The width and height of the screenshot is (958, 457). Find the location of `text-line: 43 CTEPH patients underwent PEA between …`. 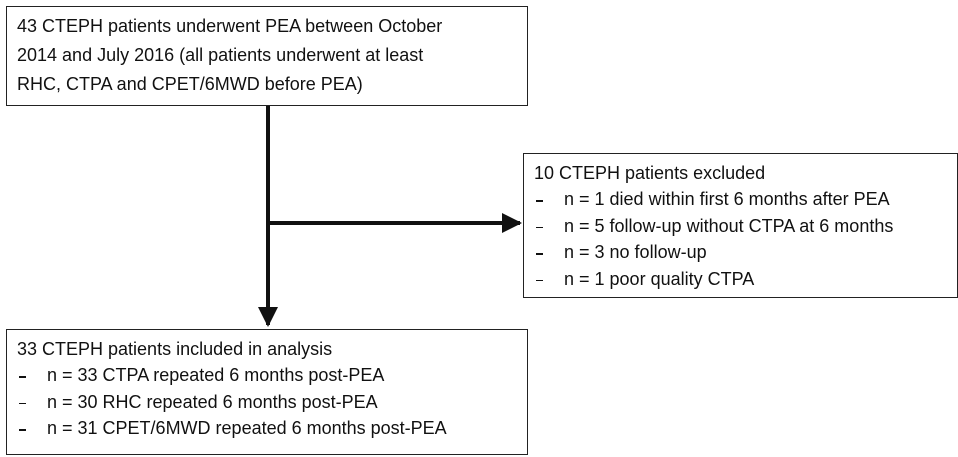

text-line: 43 CTEPH patients underwent PEA between … is located at coordinates (230, 26).